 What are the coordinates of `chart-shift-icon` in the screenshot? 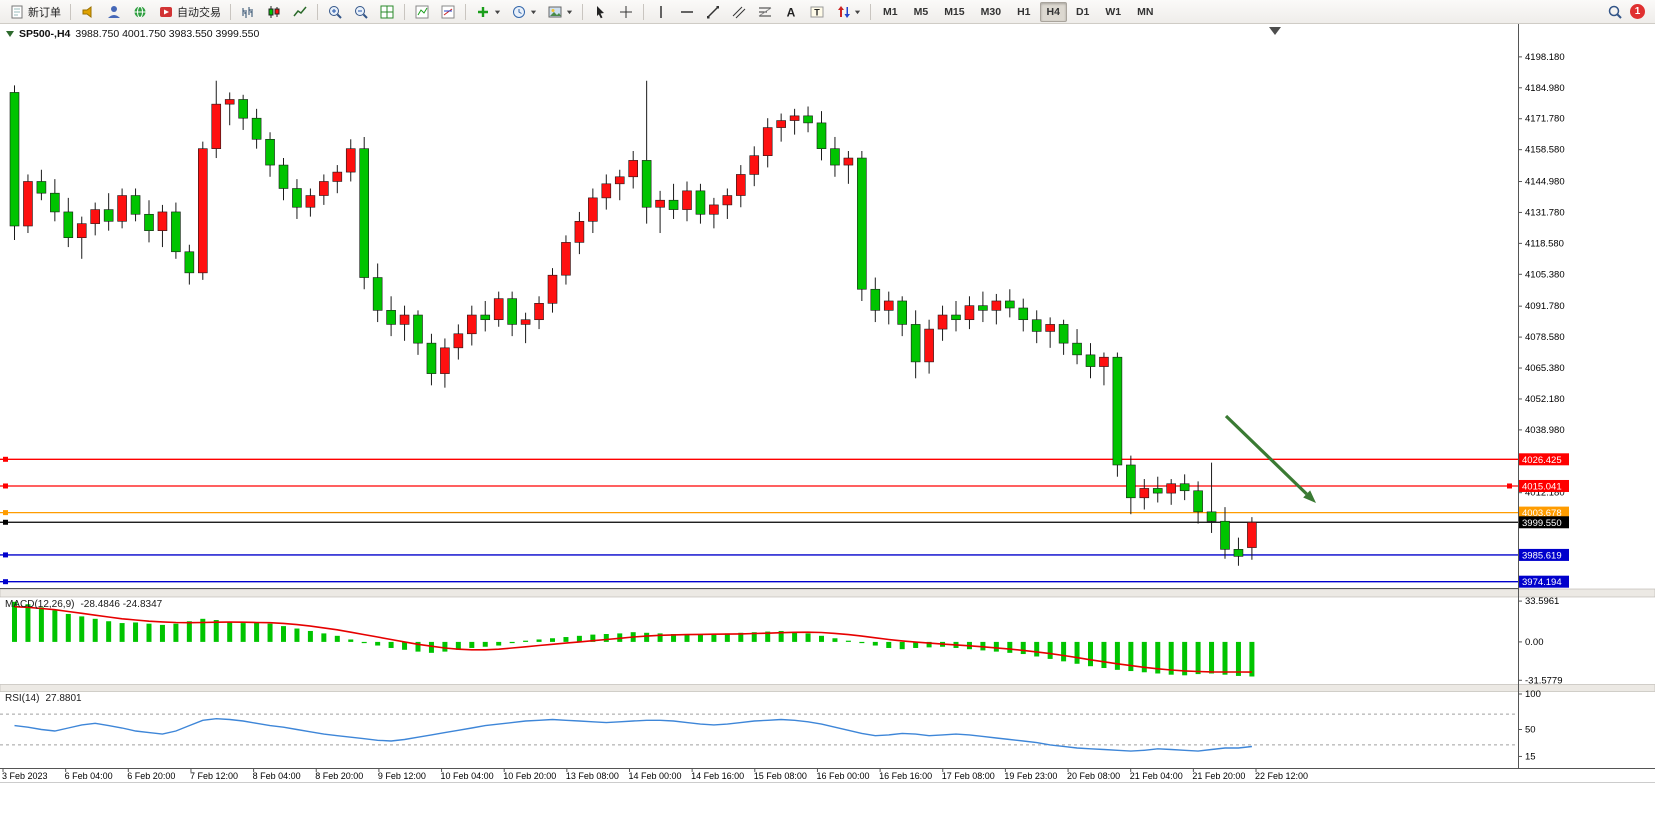 It's located at (1275, 31).